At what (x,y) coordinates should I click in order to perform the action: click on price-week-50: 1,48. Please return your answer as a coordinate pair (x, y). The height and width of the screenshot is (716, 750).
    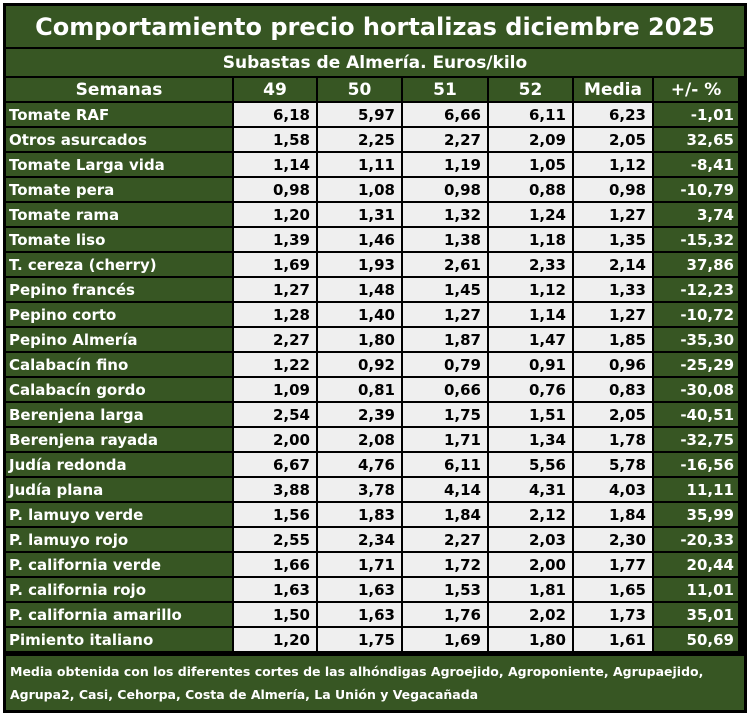
    Looking at the image, I should click on (360, 290).